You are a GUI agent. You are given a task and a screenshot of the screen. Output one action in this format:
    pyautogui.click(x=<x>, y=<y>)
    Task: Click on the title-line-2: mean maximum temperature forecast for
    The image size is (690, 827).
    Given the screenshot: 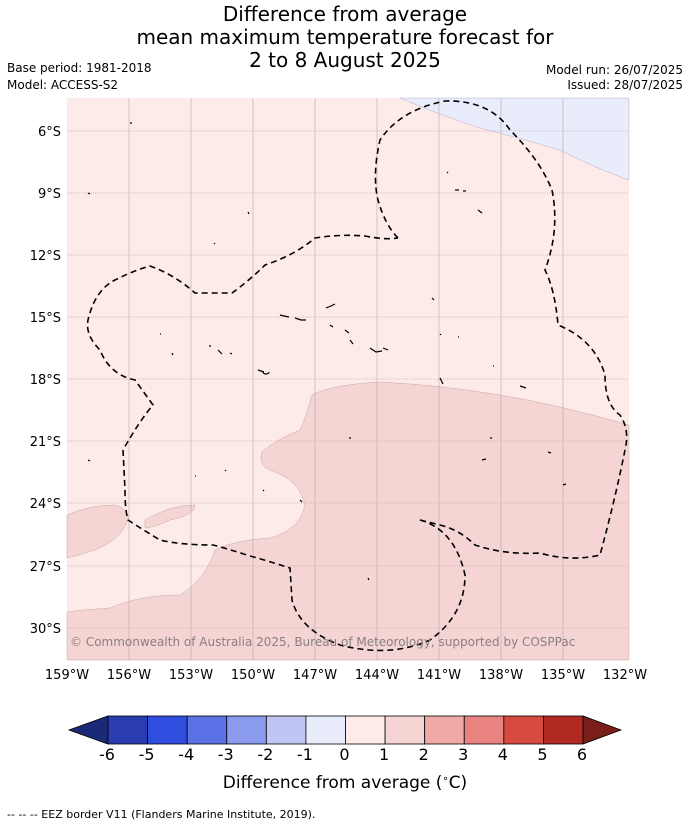 What is the action you would take?
    pyautogui.click(x=345, y=37)
    